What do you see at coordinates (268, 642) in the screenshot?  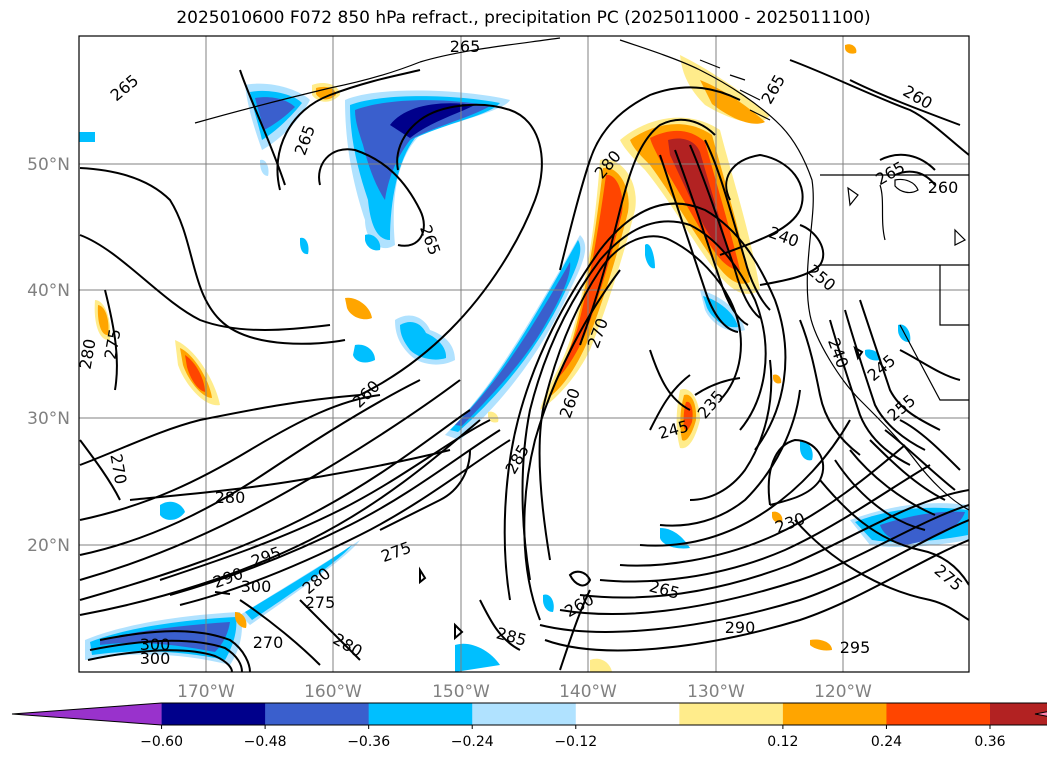 I see `contour-label: 270` at bounding box center [268, 642].